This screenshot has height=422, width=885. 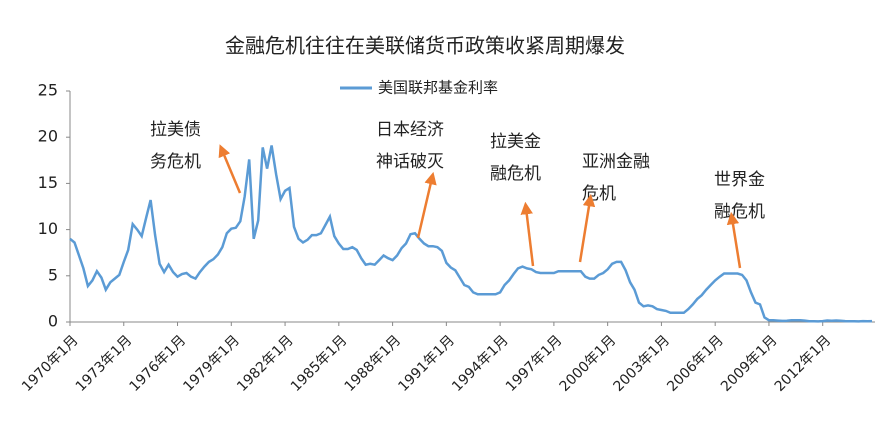 I want to click on x-tick-label: 1979年1月, so click(x=211, y=363).